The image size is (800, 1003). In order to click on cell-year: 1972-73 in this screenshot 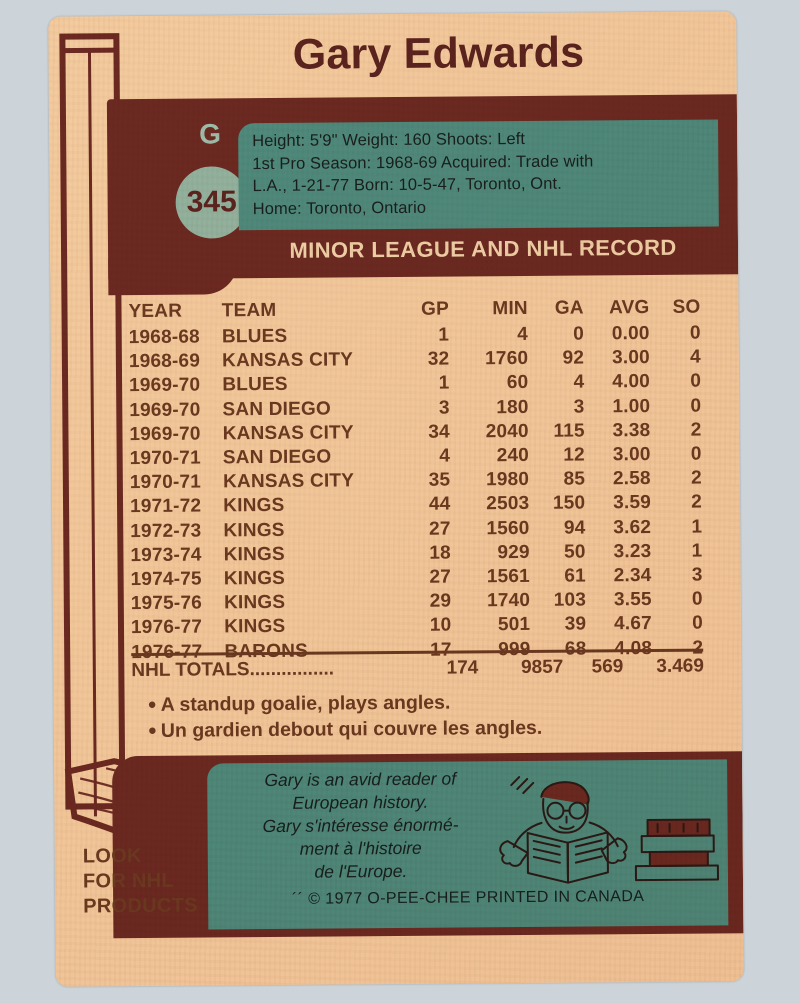, I will do `click(166, 531)`.